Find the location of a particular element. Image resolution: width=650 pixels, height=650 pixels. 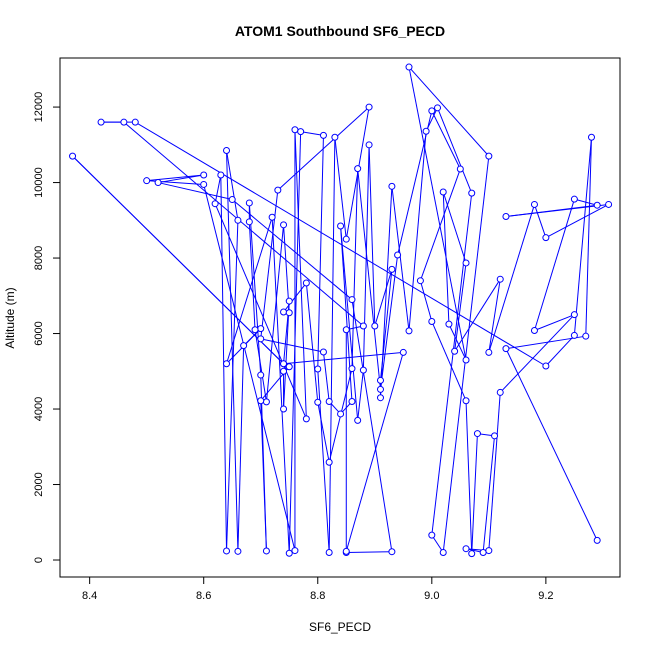

y-tick-label: 0 is located at coordinates (39, 560).